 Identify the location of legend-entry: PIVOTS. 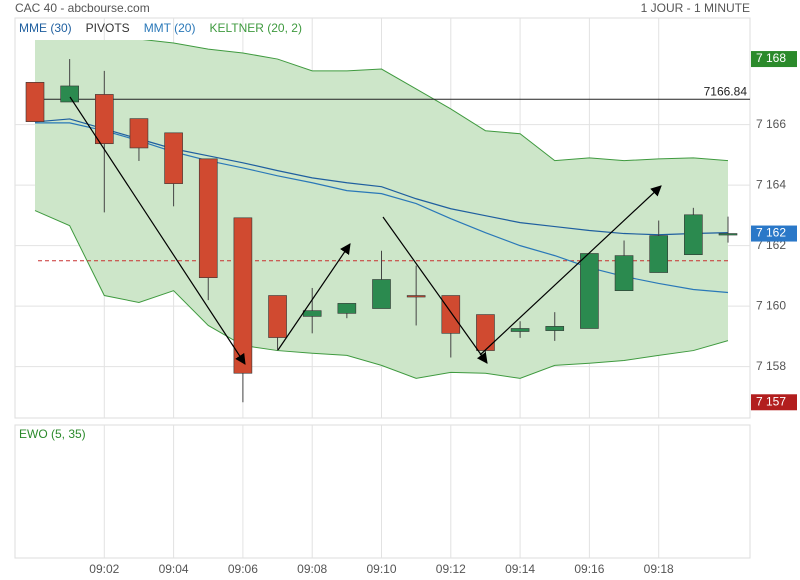
(108, 28).